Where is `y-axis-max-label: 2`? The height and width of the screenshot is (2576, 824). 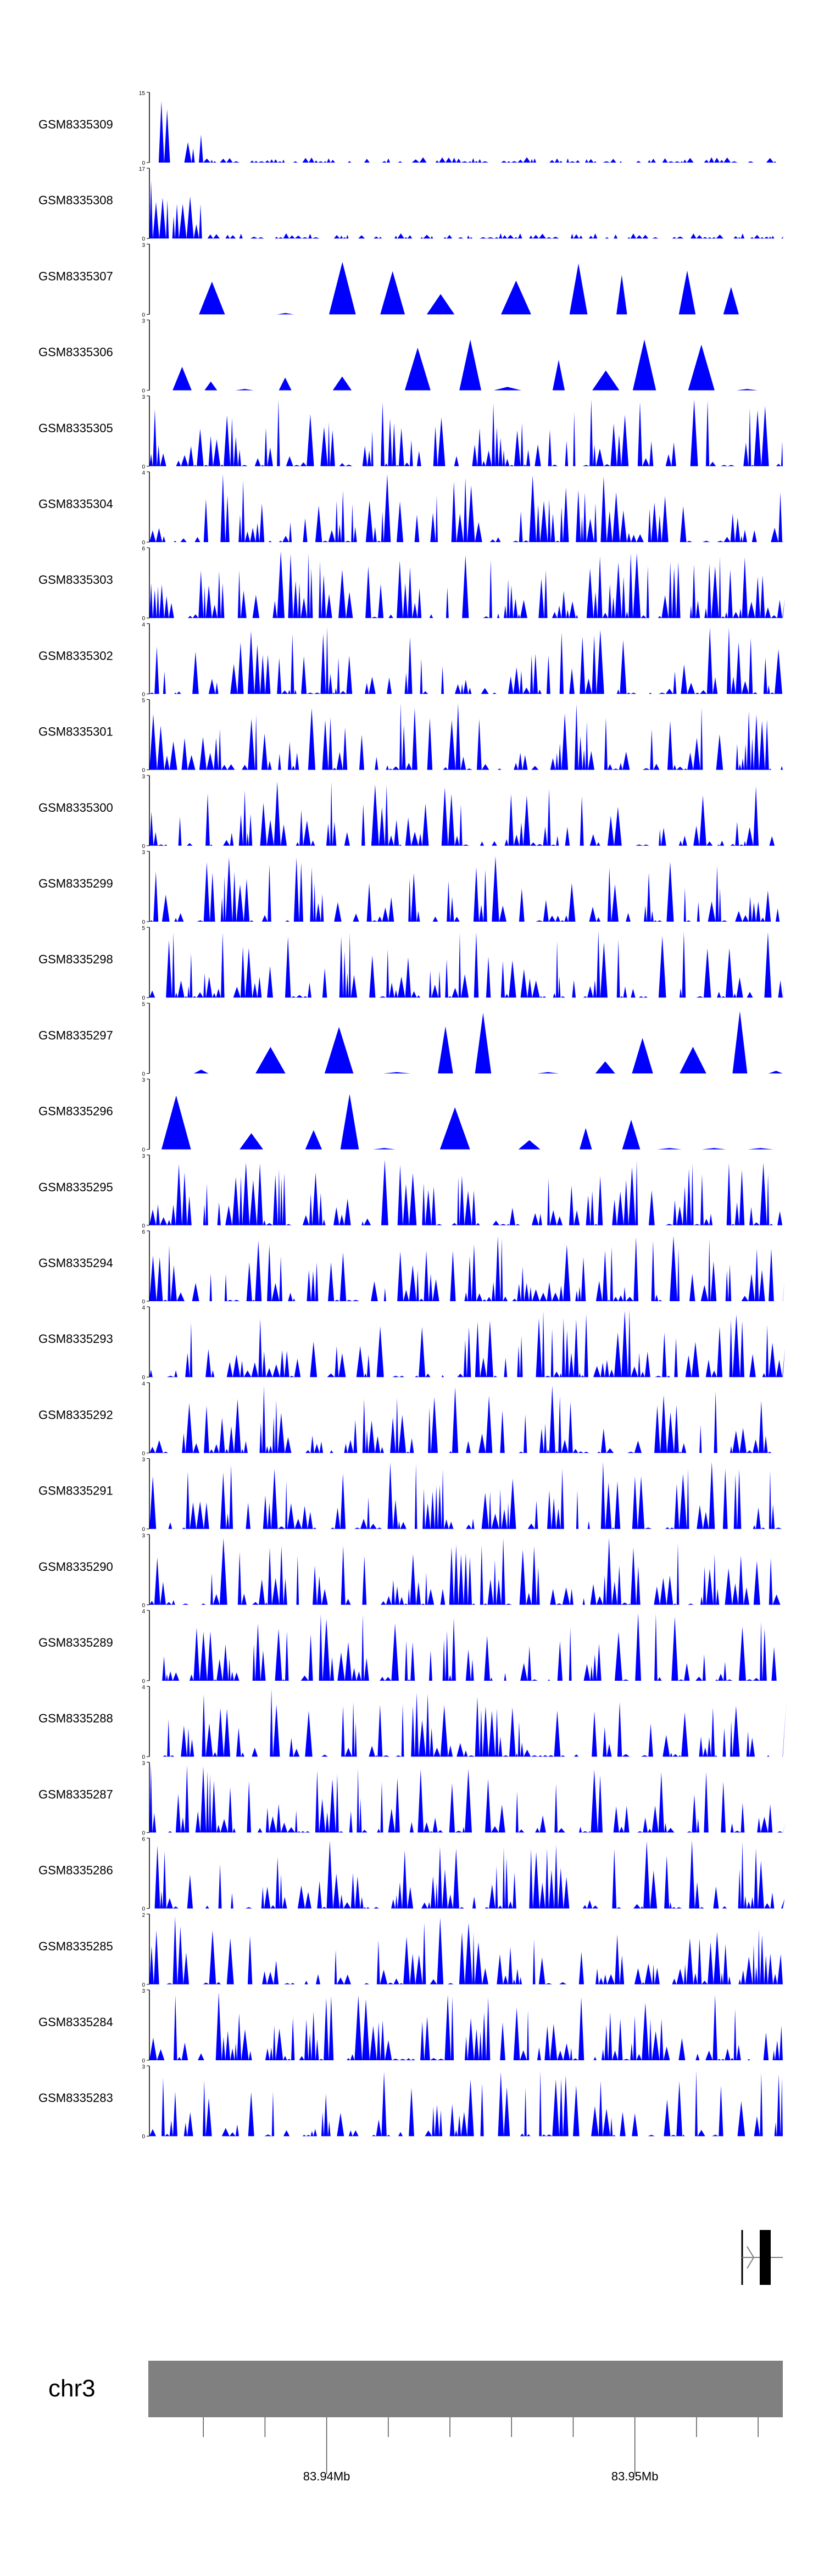
y-axis-max-label: 2 is located at coordinates (143, 1916).